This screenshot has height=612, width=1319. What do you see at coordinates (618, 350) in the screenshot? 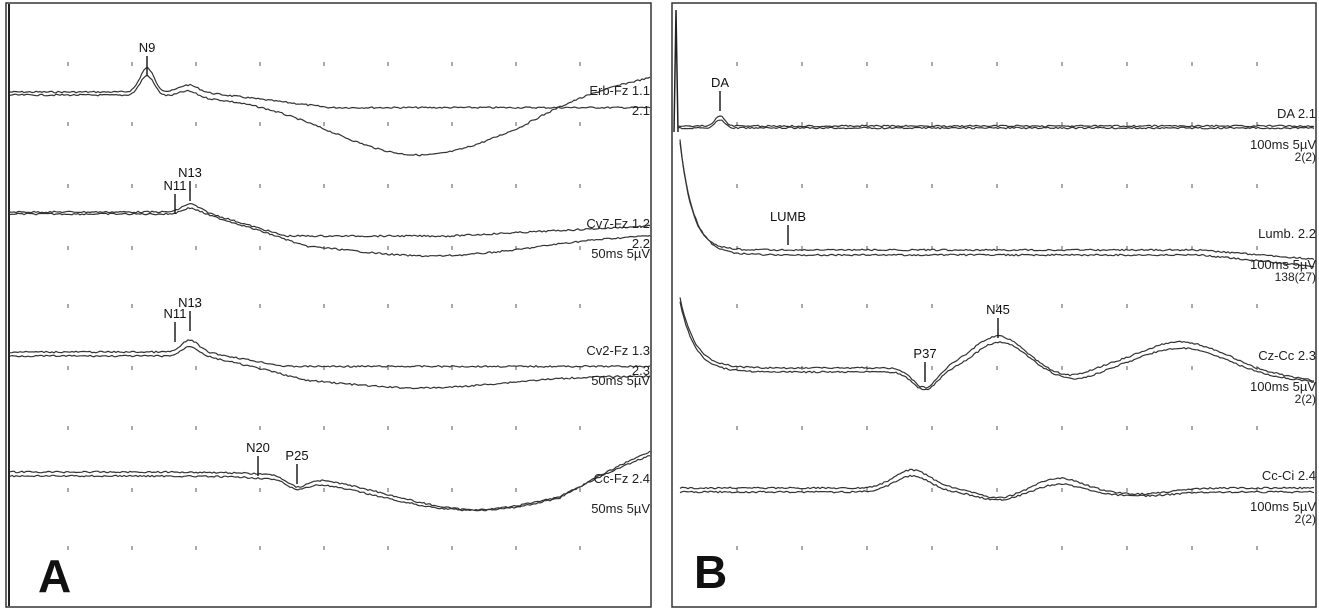
I see `trace-label: Cv2-Fz 1.3` at bounding box center [618, 350].